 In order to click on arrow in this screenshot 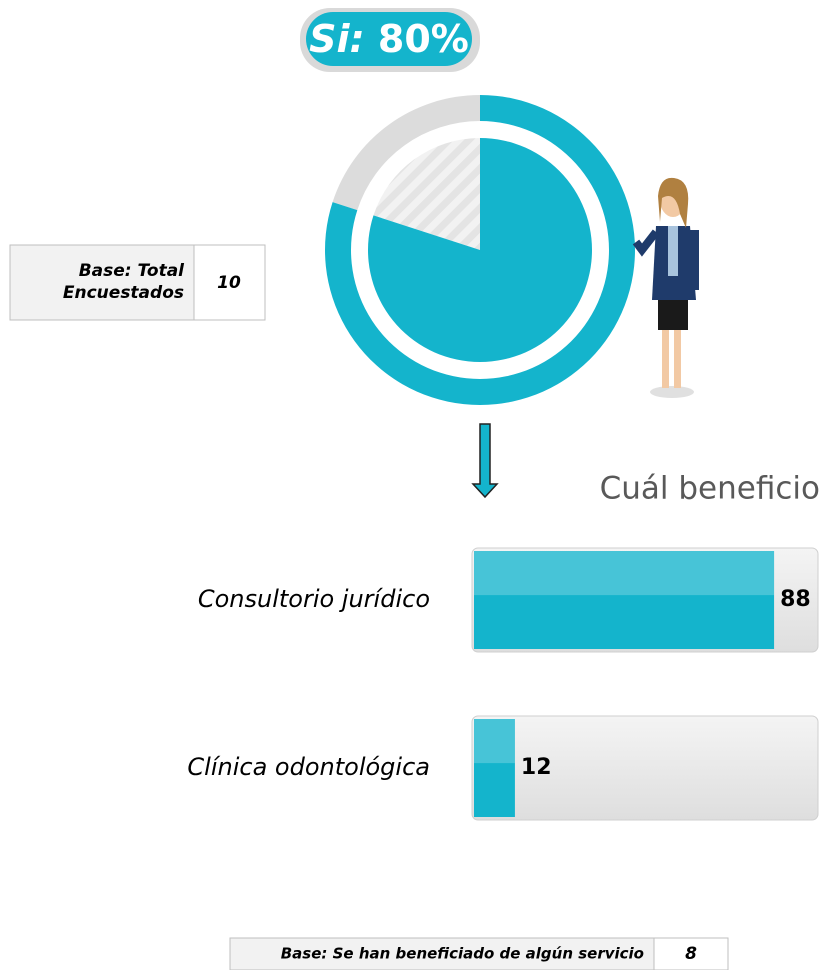, I will do `click(485, 461)`.